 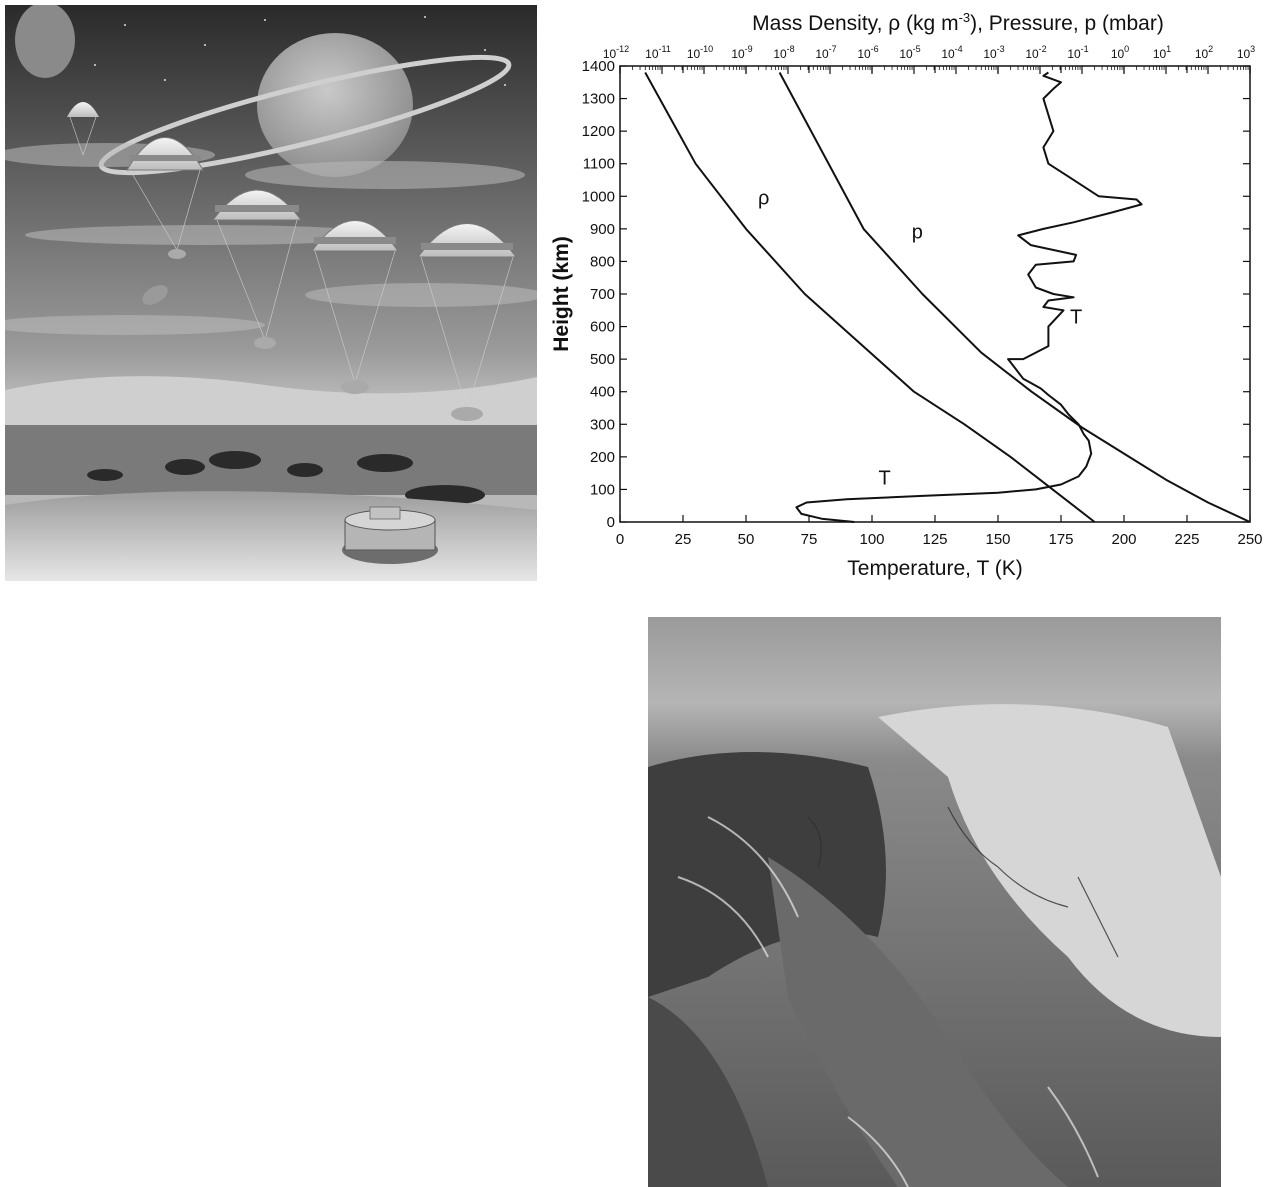 I want to click on y-axis-label-visible: Height (km), so click(x=561, y=294).